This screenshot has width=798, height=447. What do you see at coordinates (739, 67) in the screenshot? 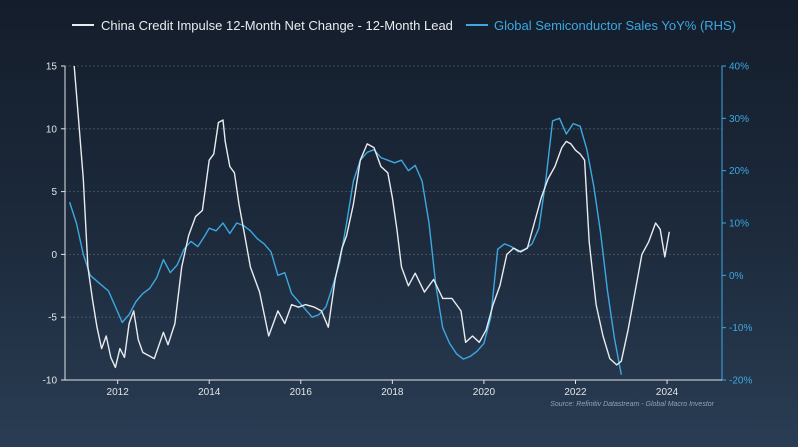
I see `right-tick-label-0: 40%` at bounding box center [739, 67].